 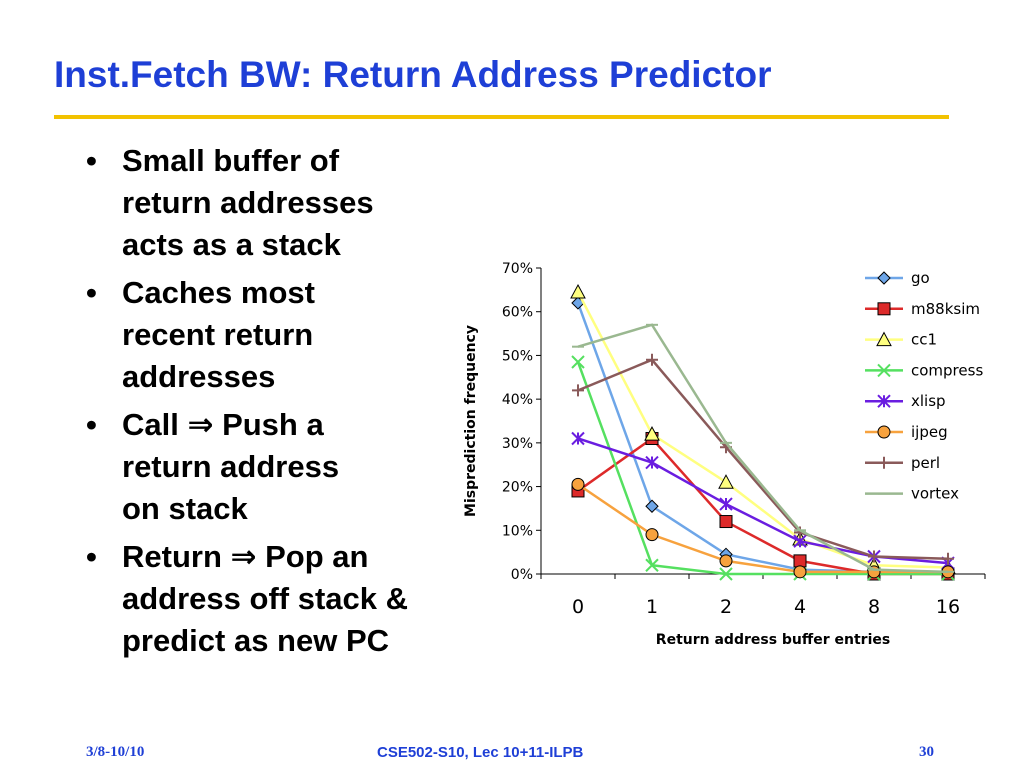 I want to click on legend-label: compress, so click(x=947, y=370).